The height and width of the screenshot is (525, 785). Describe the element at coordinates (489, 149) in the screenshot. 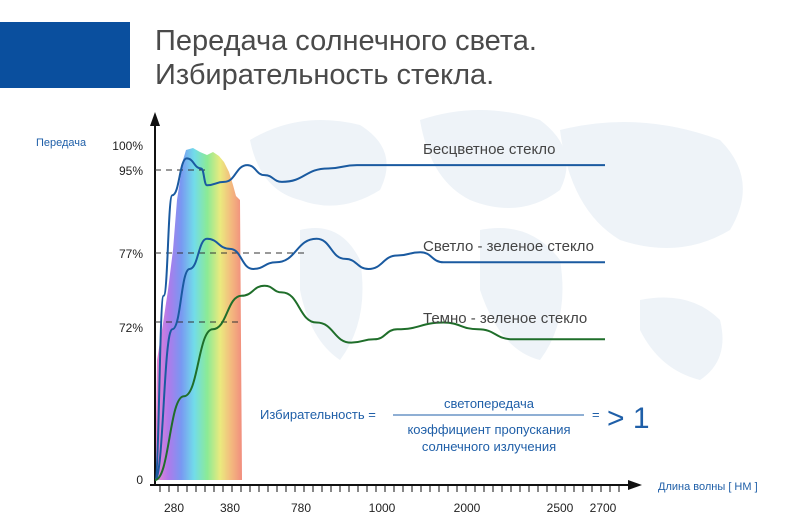

I see `series-label-clear-glass: Бесцветное стекло` at that location.